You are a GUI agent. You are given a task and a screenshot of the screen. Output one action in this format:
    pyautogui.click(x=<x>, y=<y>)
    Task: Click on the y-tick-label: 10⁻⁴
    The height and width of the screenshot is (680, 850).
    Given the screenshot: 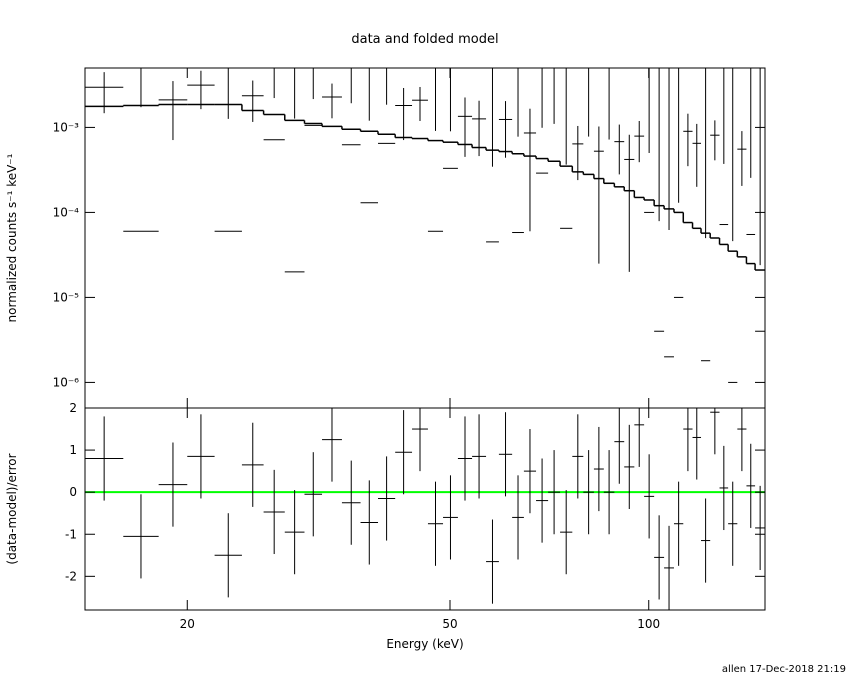 What is the action you would take?
    pyautogui.click(x=66, y=212)
    